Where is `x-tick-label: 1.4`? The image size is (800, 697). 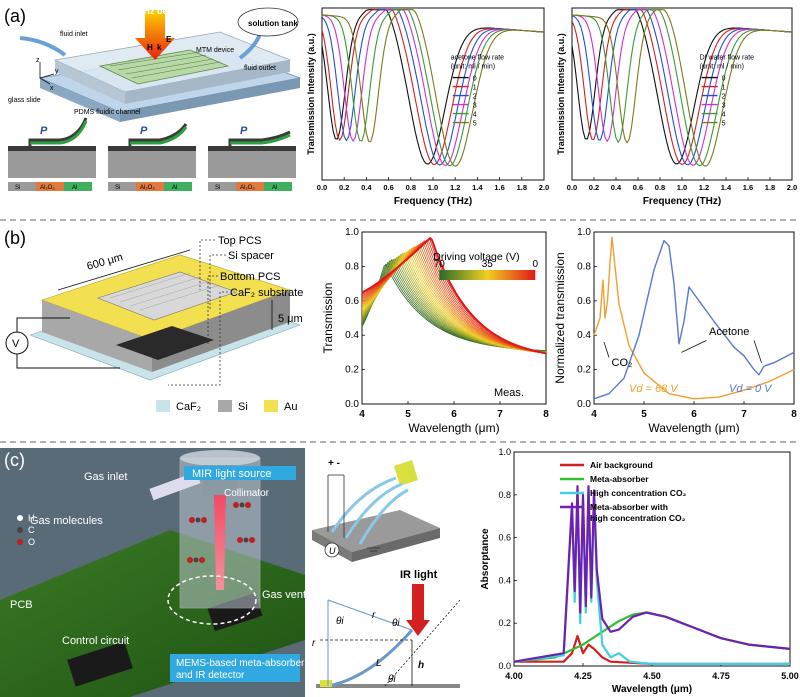 x-tick-label: 1.4 is located at coordinates (726, 187).